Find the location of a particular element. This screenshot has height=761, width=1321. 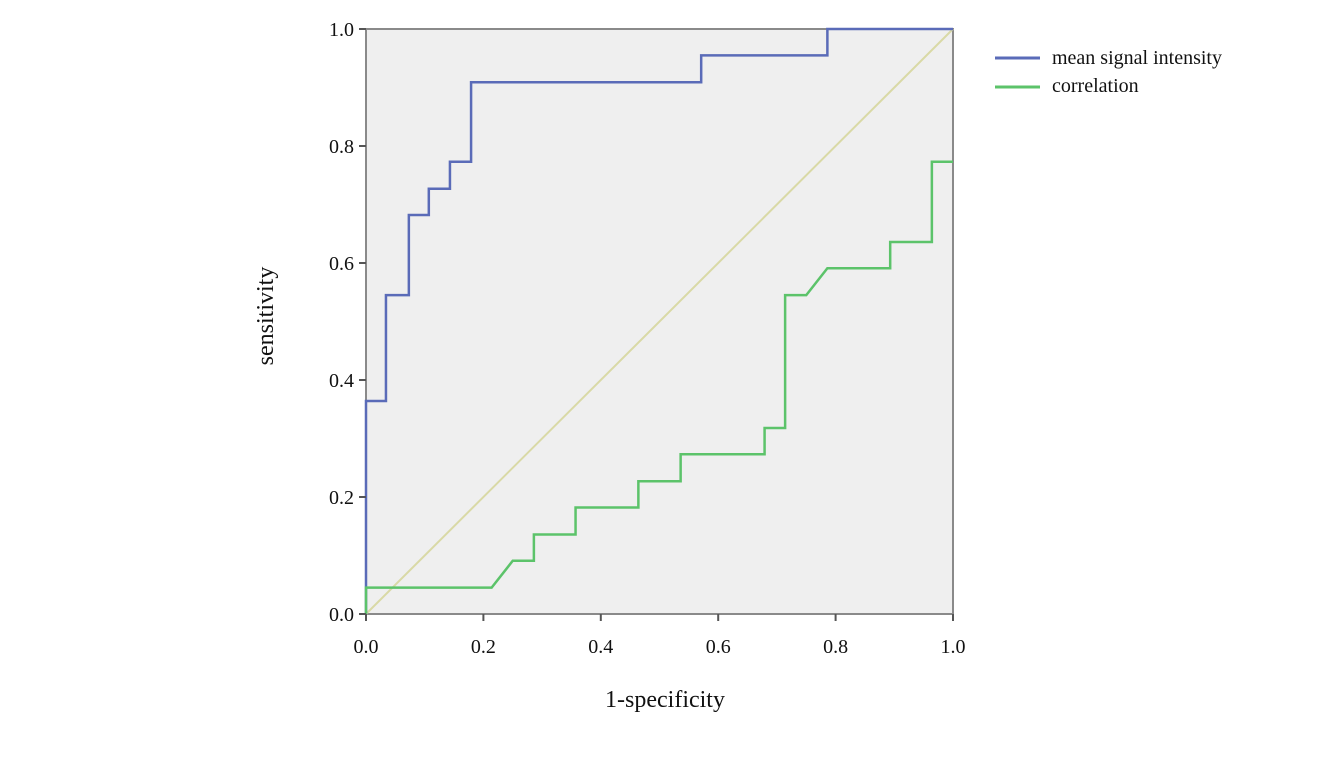

x-tick-label: 0.6 is located at coordinates (718, 647).